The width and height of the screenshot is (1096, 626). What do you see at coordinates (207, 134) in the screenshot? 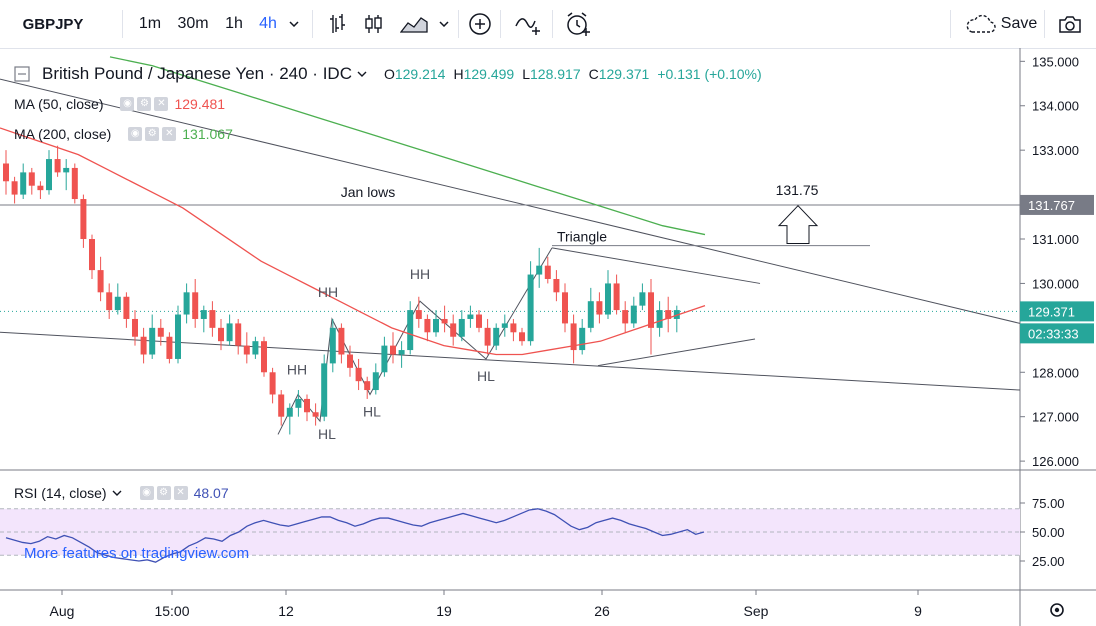
I see `ma200-value: 131.067` at bounding box center [207, 134].